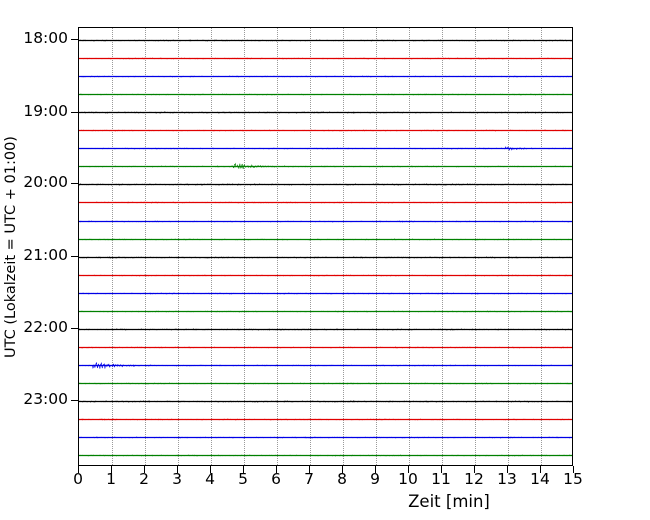 Image resolution: width=650 pixels, height=520 pixels. I want to click on x-axis-label: Zeit [min], so click(325, 501).